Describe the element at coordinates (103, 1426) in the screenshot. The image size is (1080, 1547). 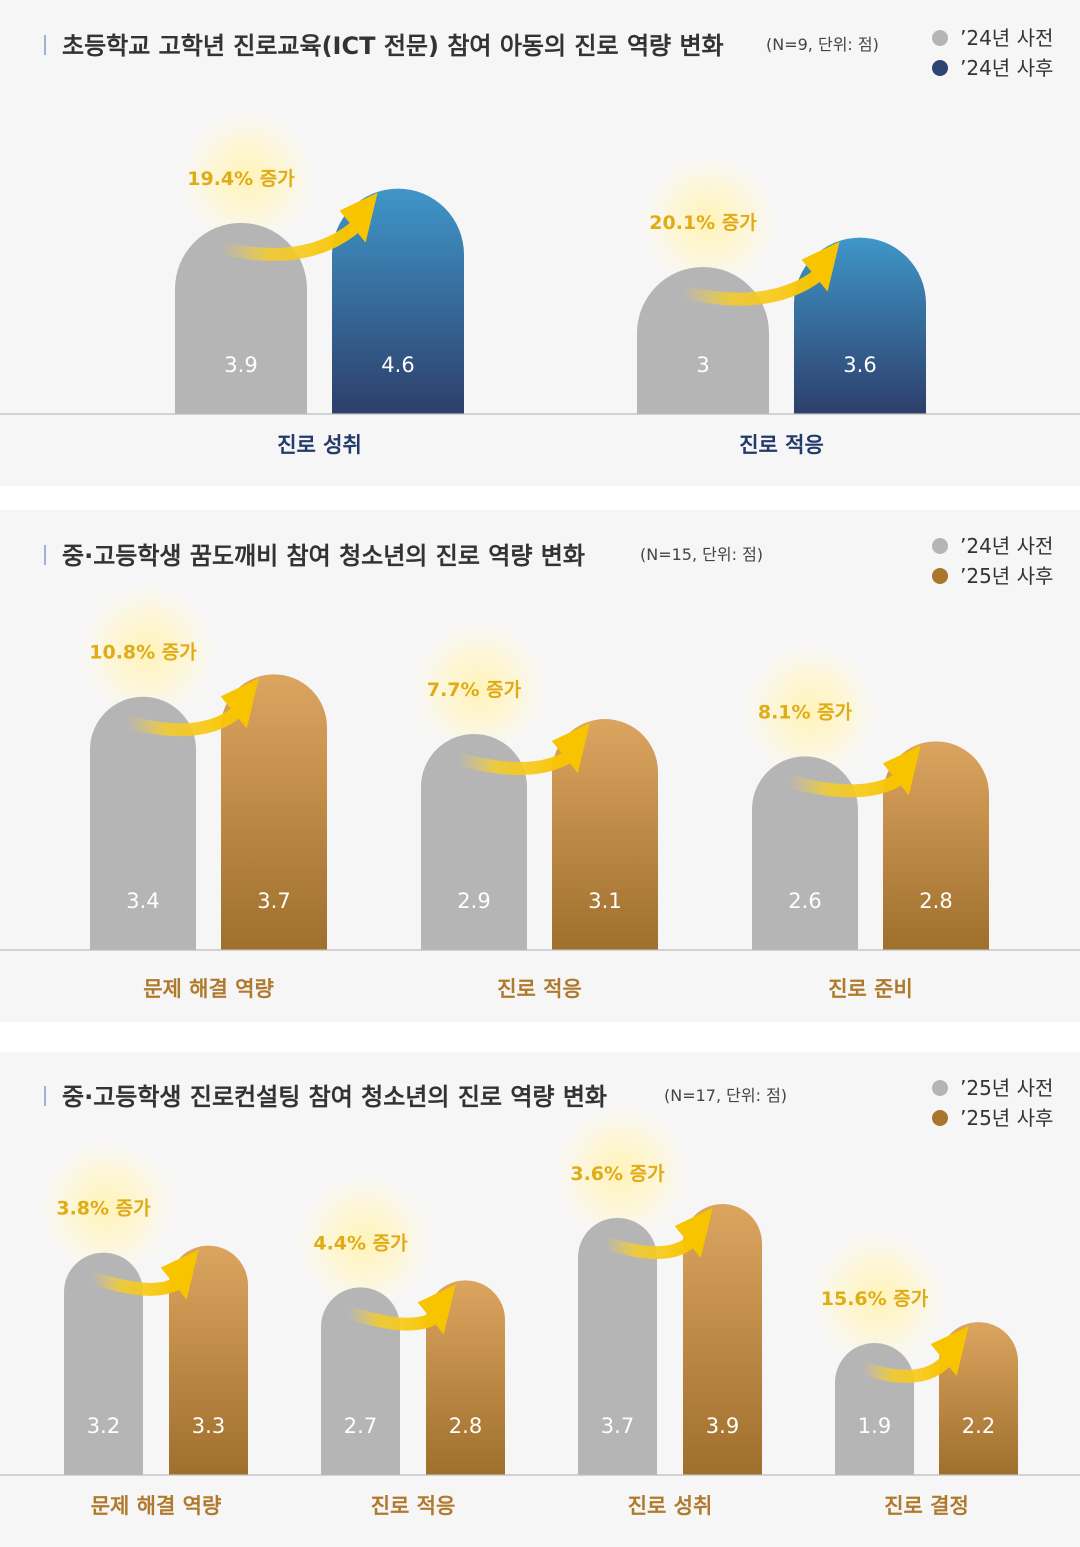
I see `bar-value-label: 3.2` at that location.